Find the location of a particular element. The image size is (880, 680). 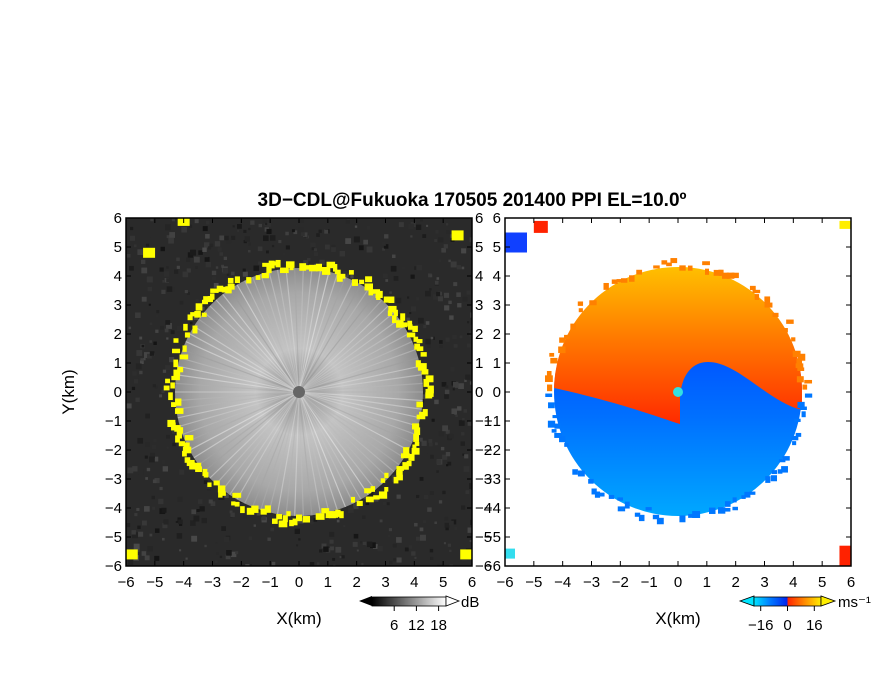

y-tick-label-right: 5 is located at coordinates (479, 247).